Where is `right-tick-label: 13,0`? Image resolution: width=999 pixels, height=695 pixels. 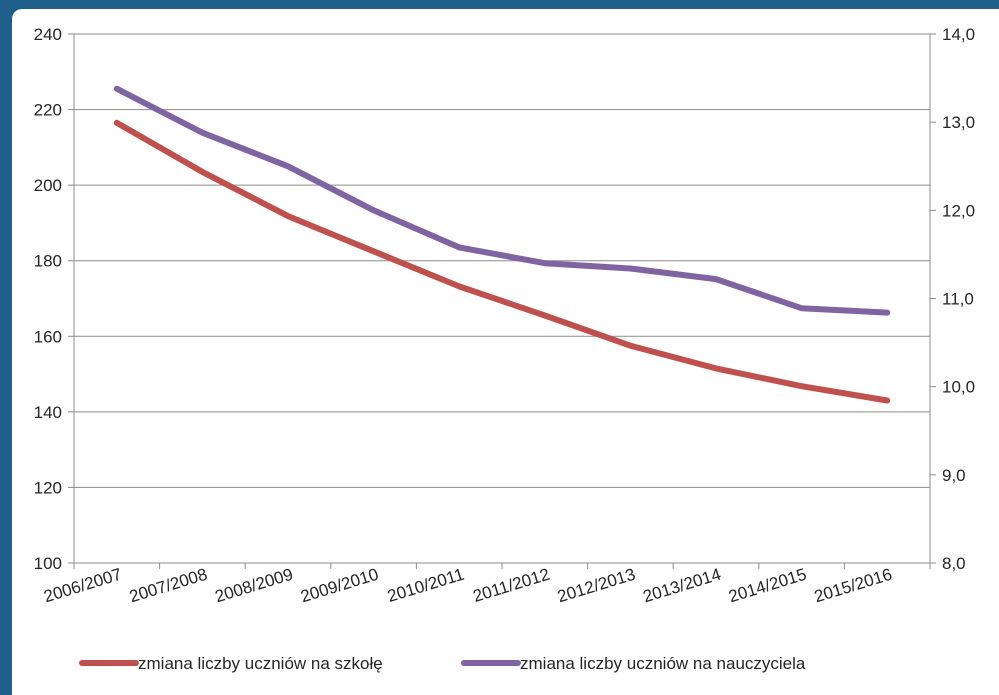
right-tick-label: 13,0 is located at coordinates (958, 122).